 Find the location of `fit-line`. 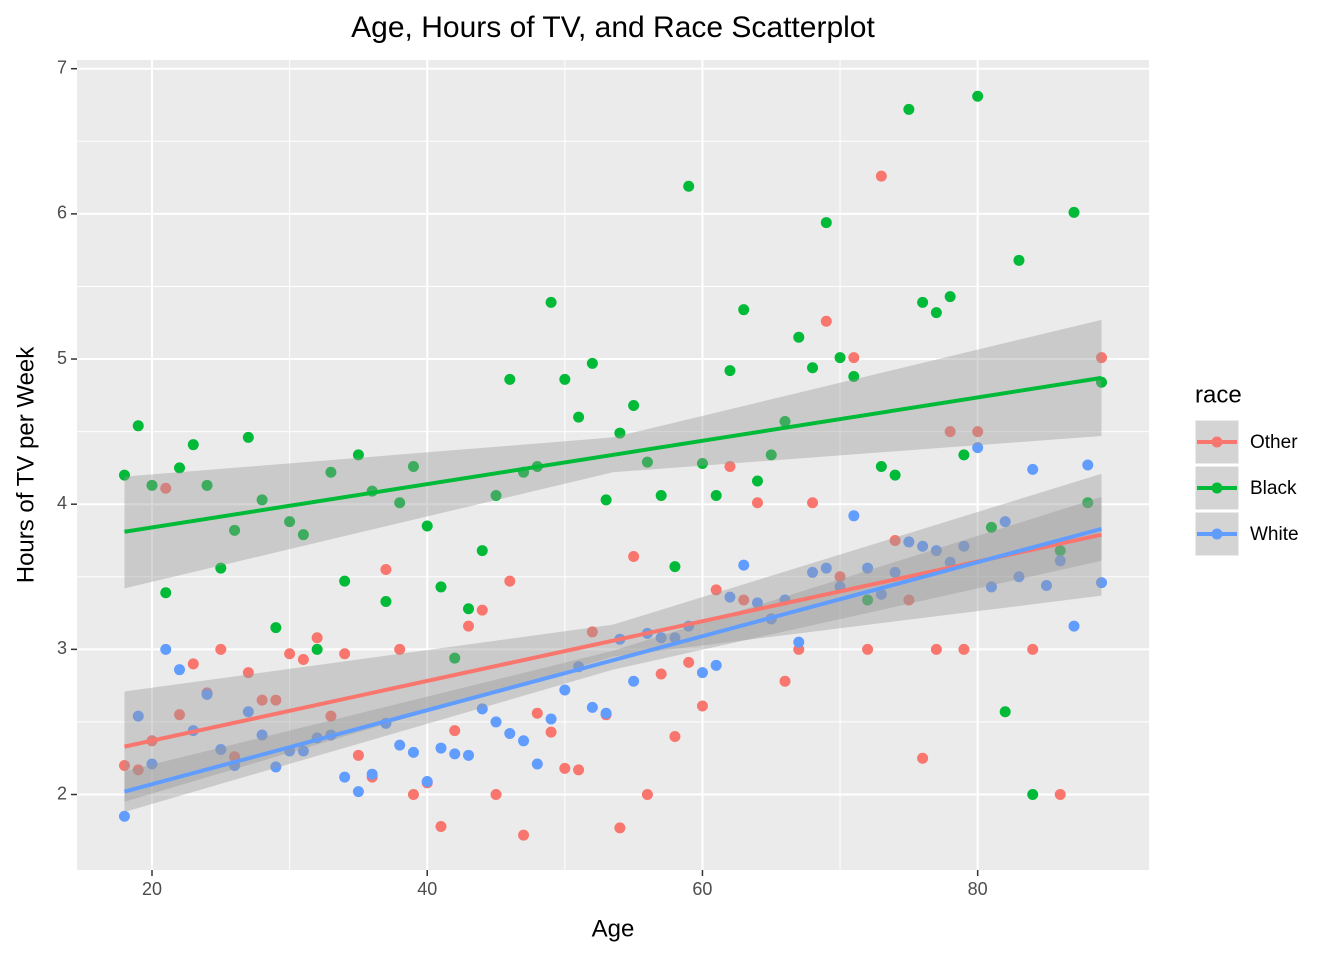

fit-line is located at coordinates (613, 454).